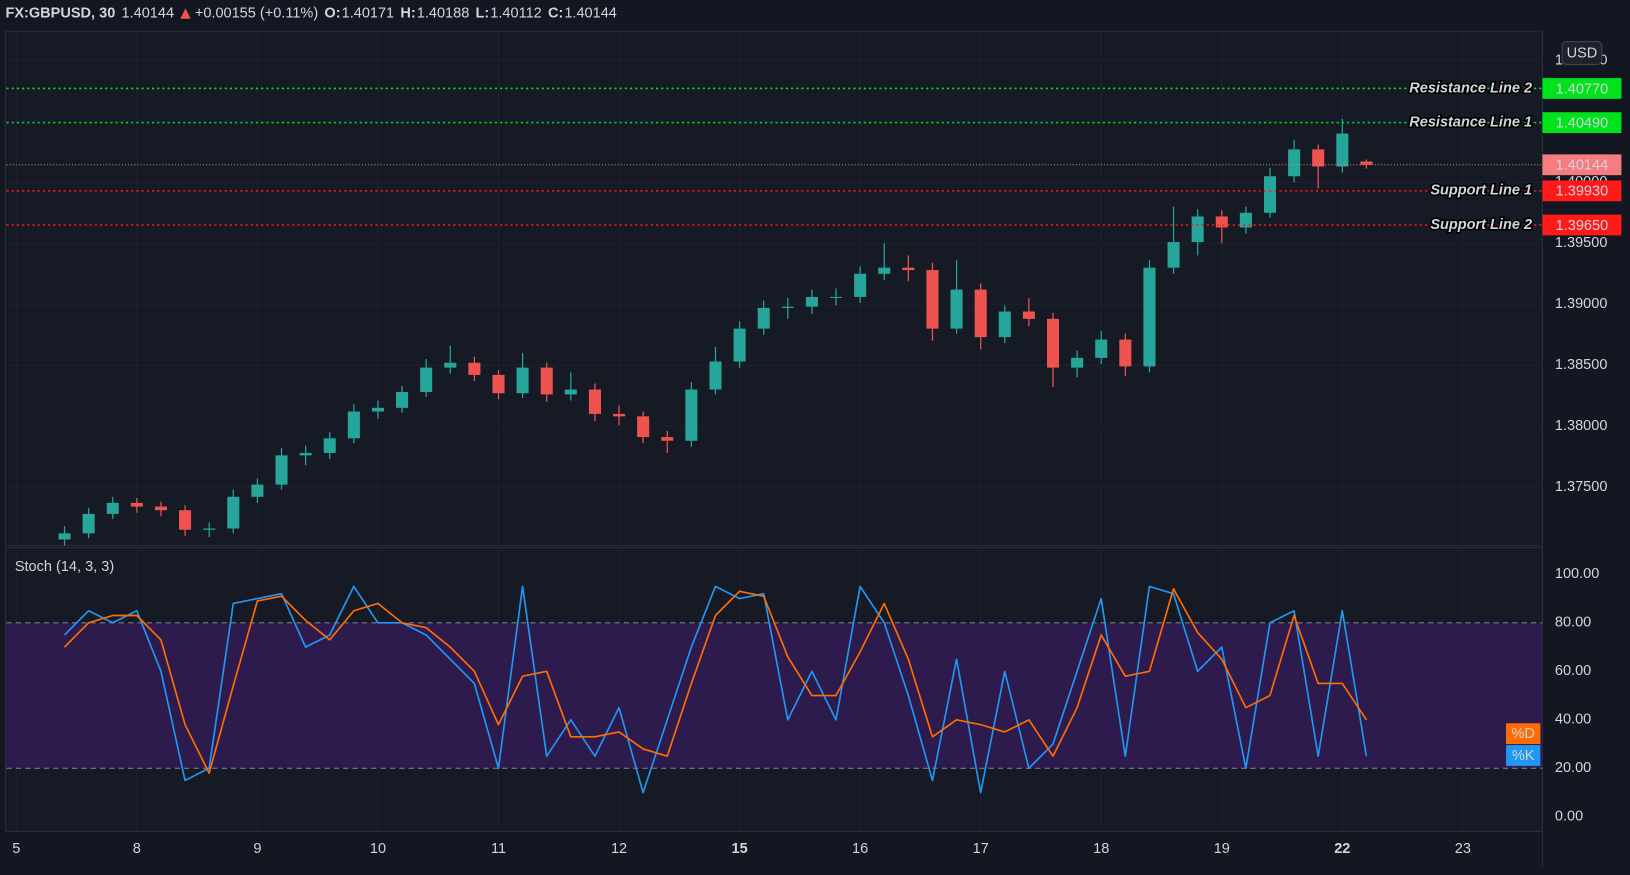 This screenshot has height=875, width=1630. What do you see at coordinates (185, 13) in the screenshot?
I see `change-arrow` at bounding box center [185, 13].